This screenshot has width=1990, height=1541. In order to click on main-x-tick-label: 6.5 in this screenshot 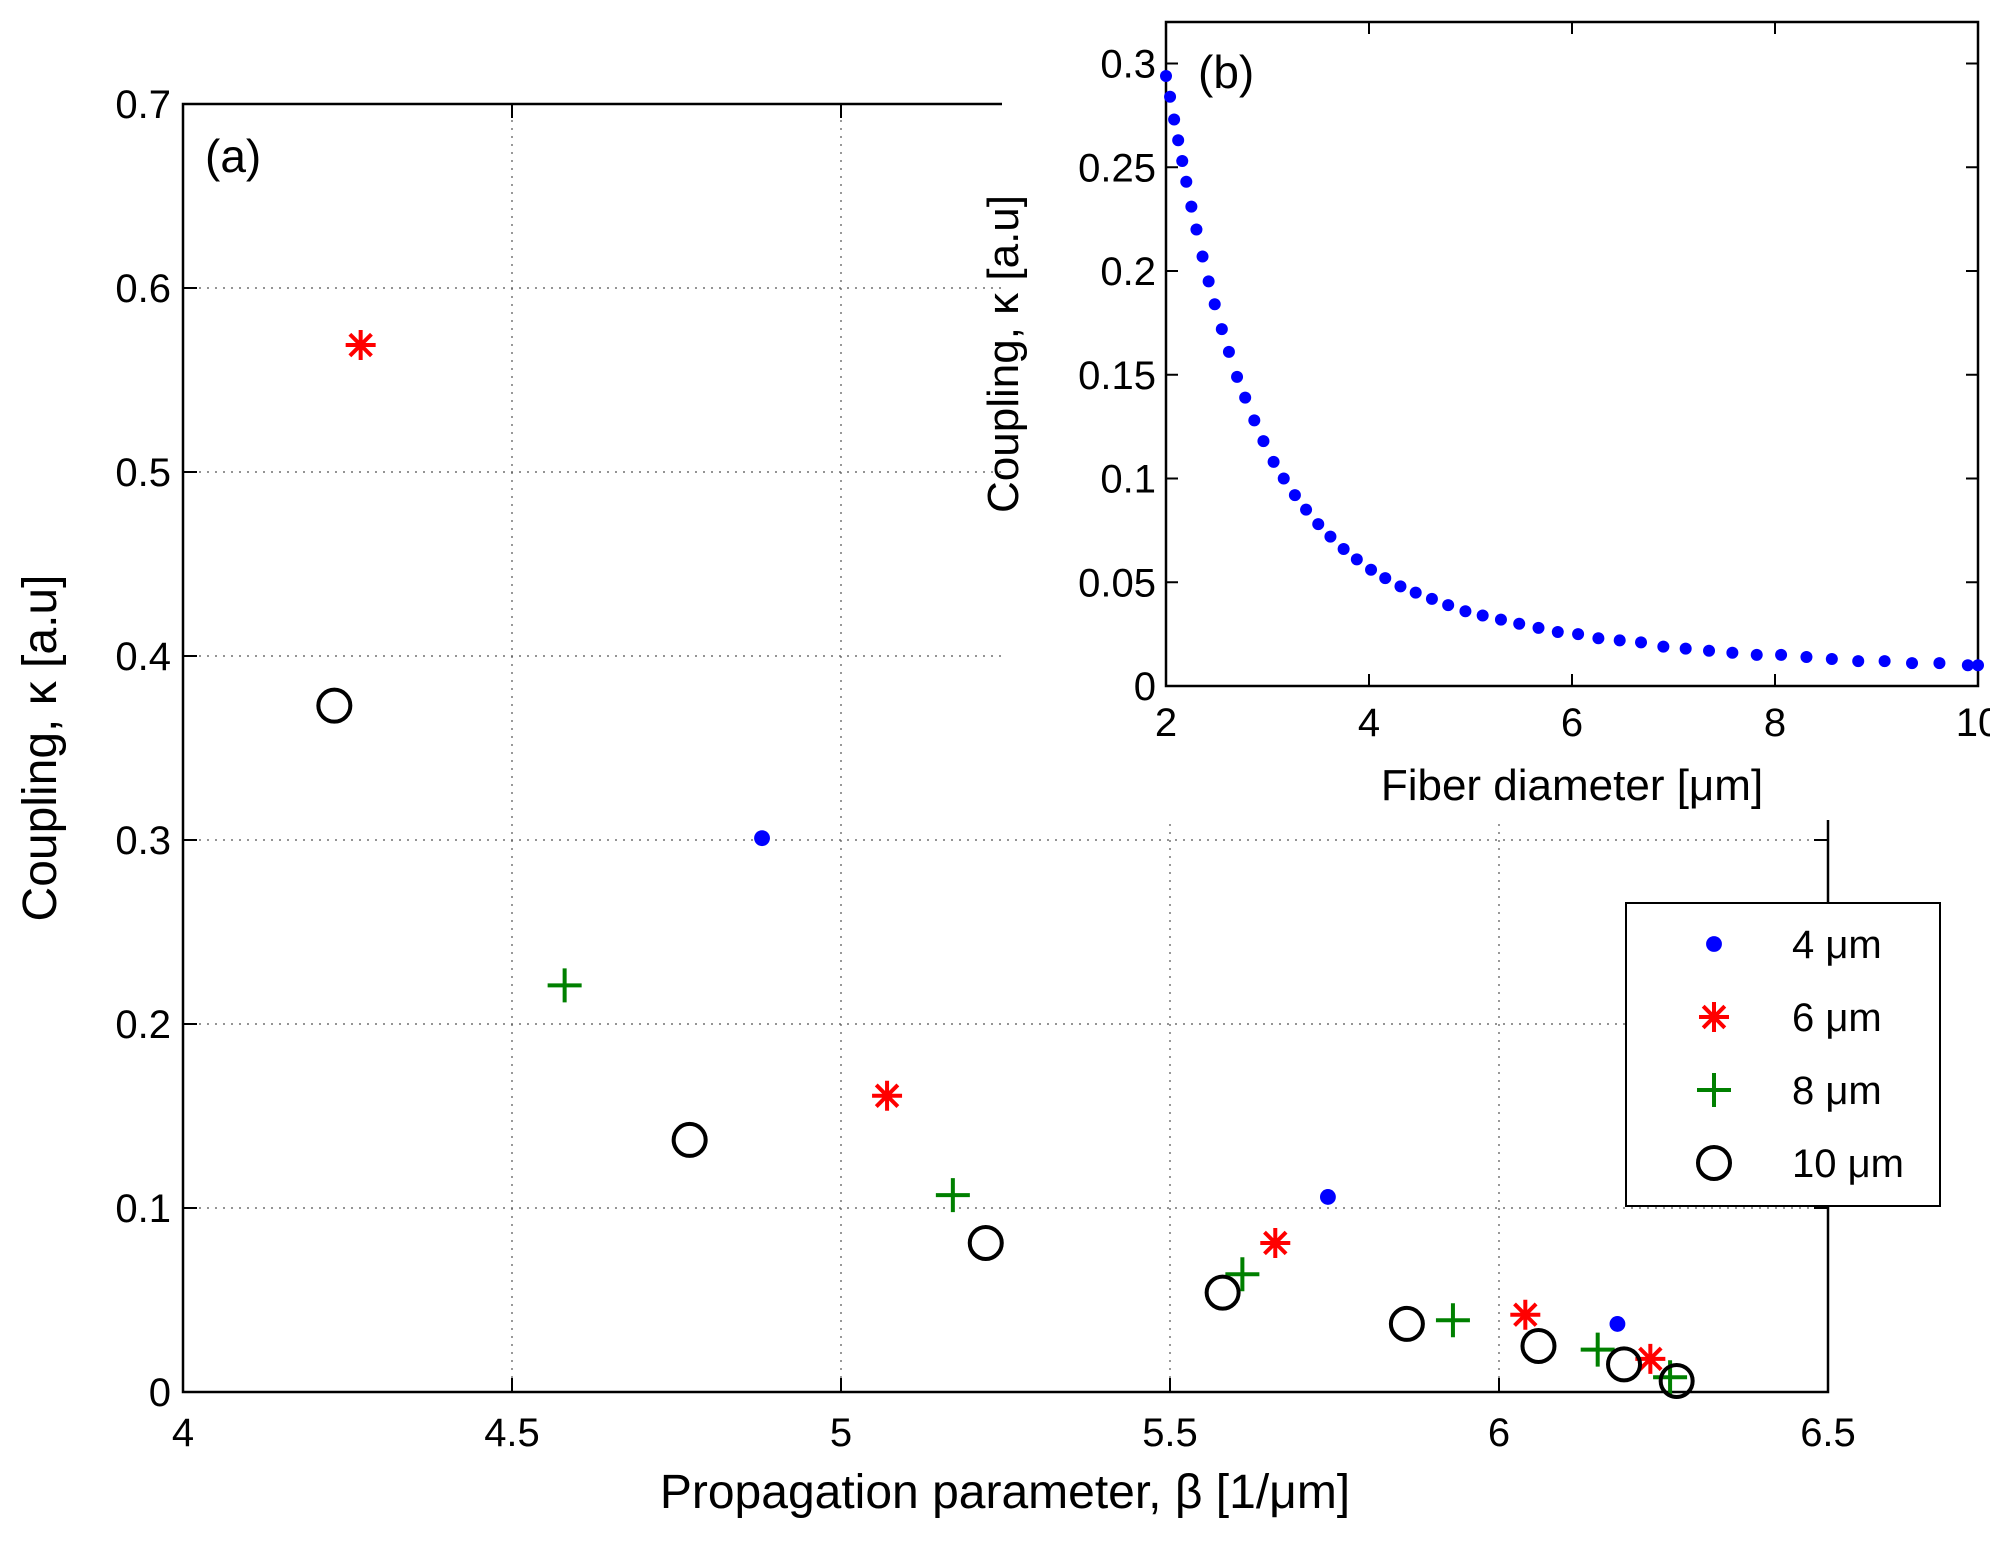, I will do `click(1828, 1433)`.